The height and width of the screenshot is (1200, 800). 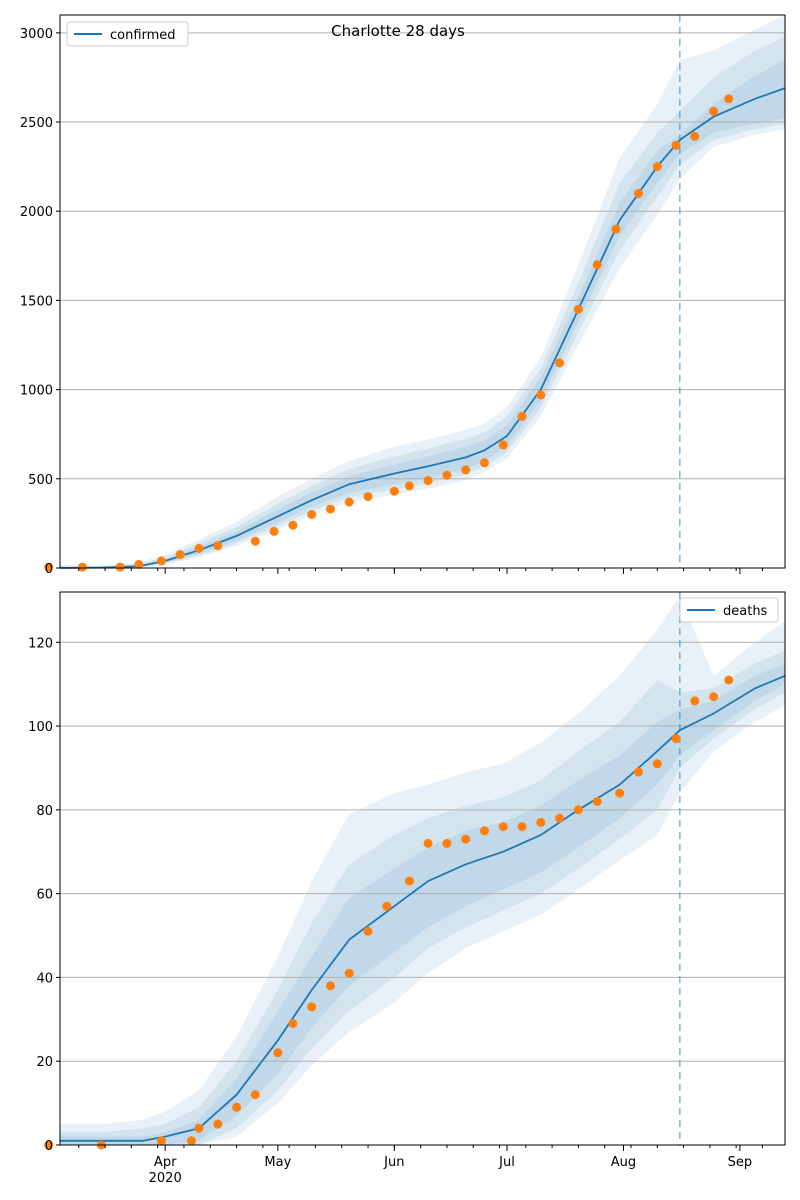 I want to click on deaths-y-tick-label: 120, so click(x=40, y=643).